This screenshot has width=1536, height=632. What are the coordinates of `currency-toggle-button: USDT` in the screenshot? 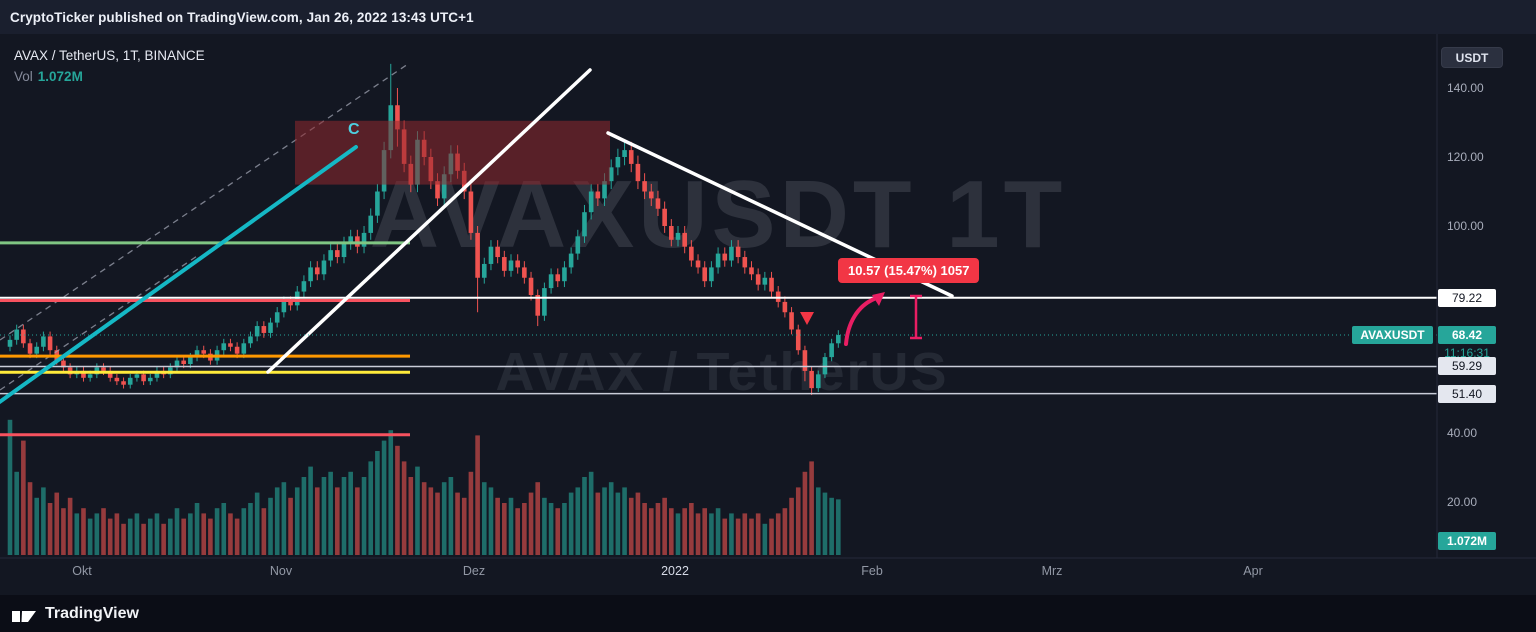 It's located at (1472, 57).